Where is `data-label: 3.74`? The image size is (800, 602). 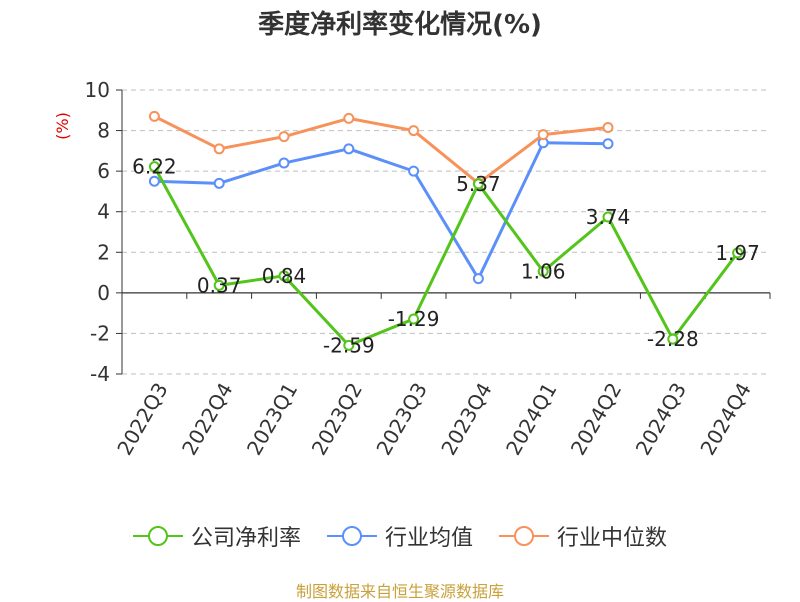
data-label: 3.74 is located at coordinates (608, 217).